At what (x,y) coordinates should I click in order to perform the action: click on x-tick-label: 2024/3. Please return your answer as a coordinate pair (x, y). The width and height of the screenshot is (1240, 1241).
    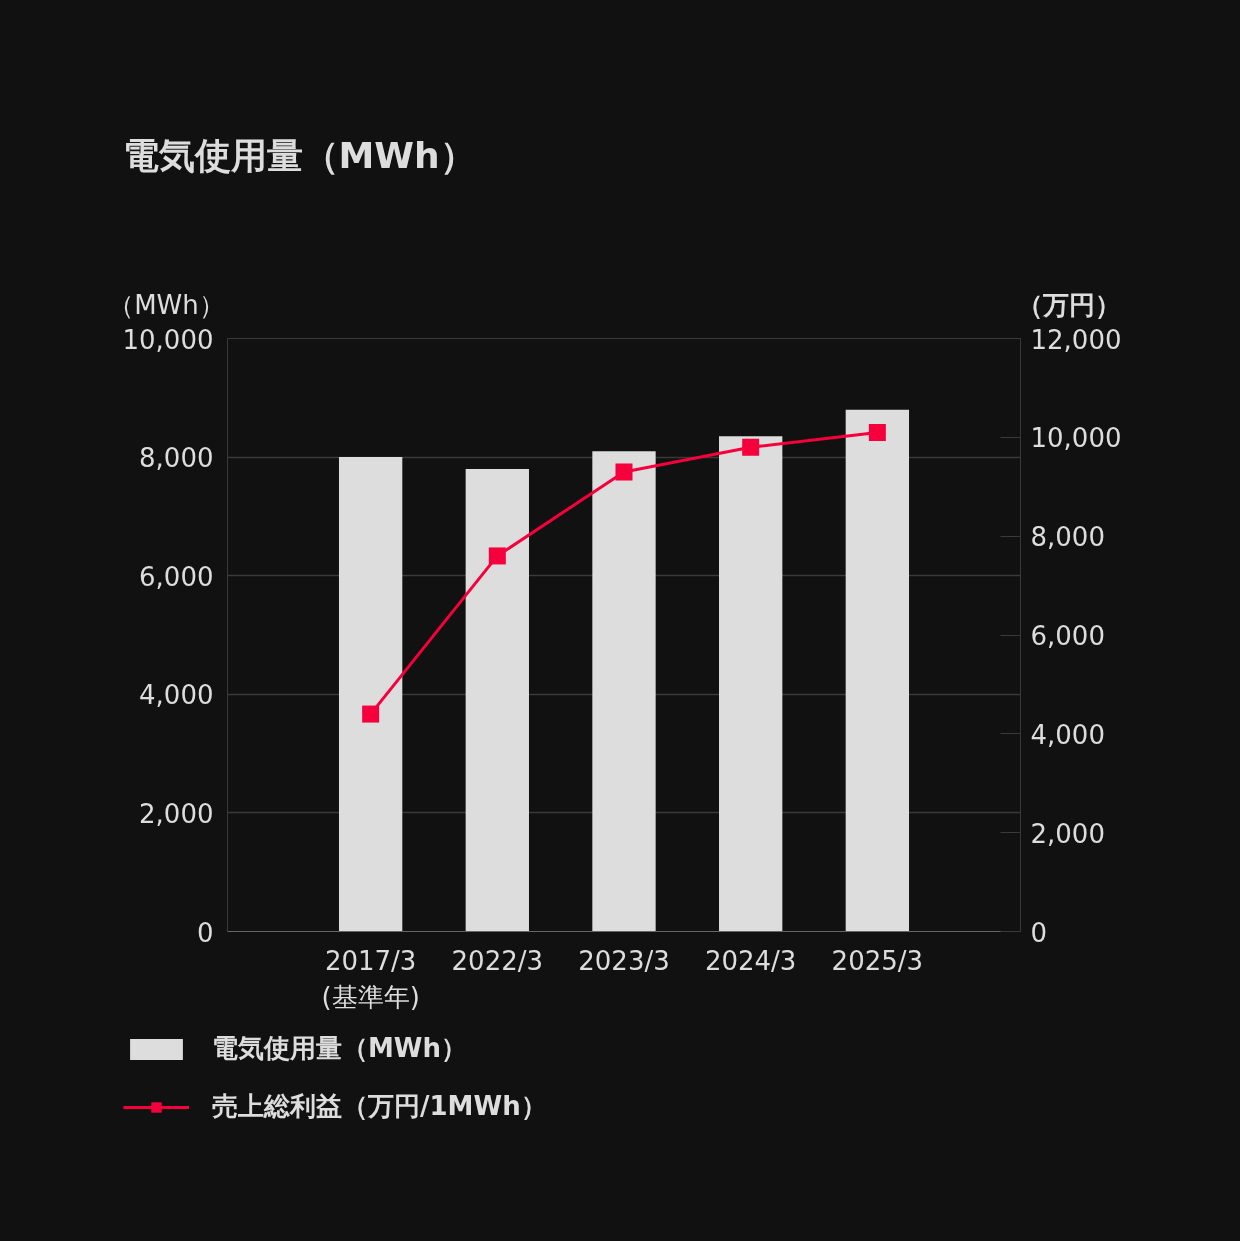
    Looking at the image, I should click on (750, 960).